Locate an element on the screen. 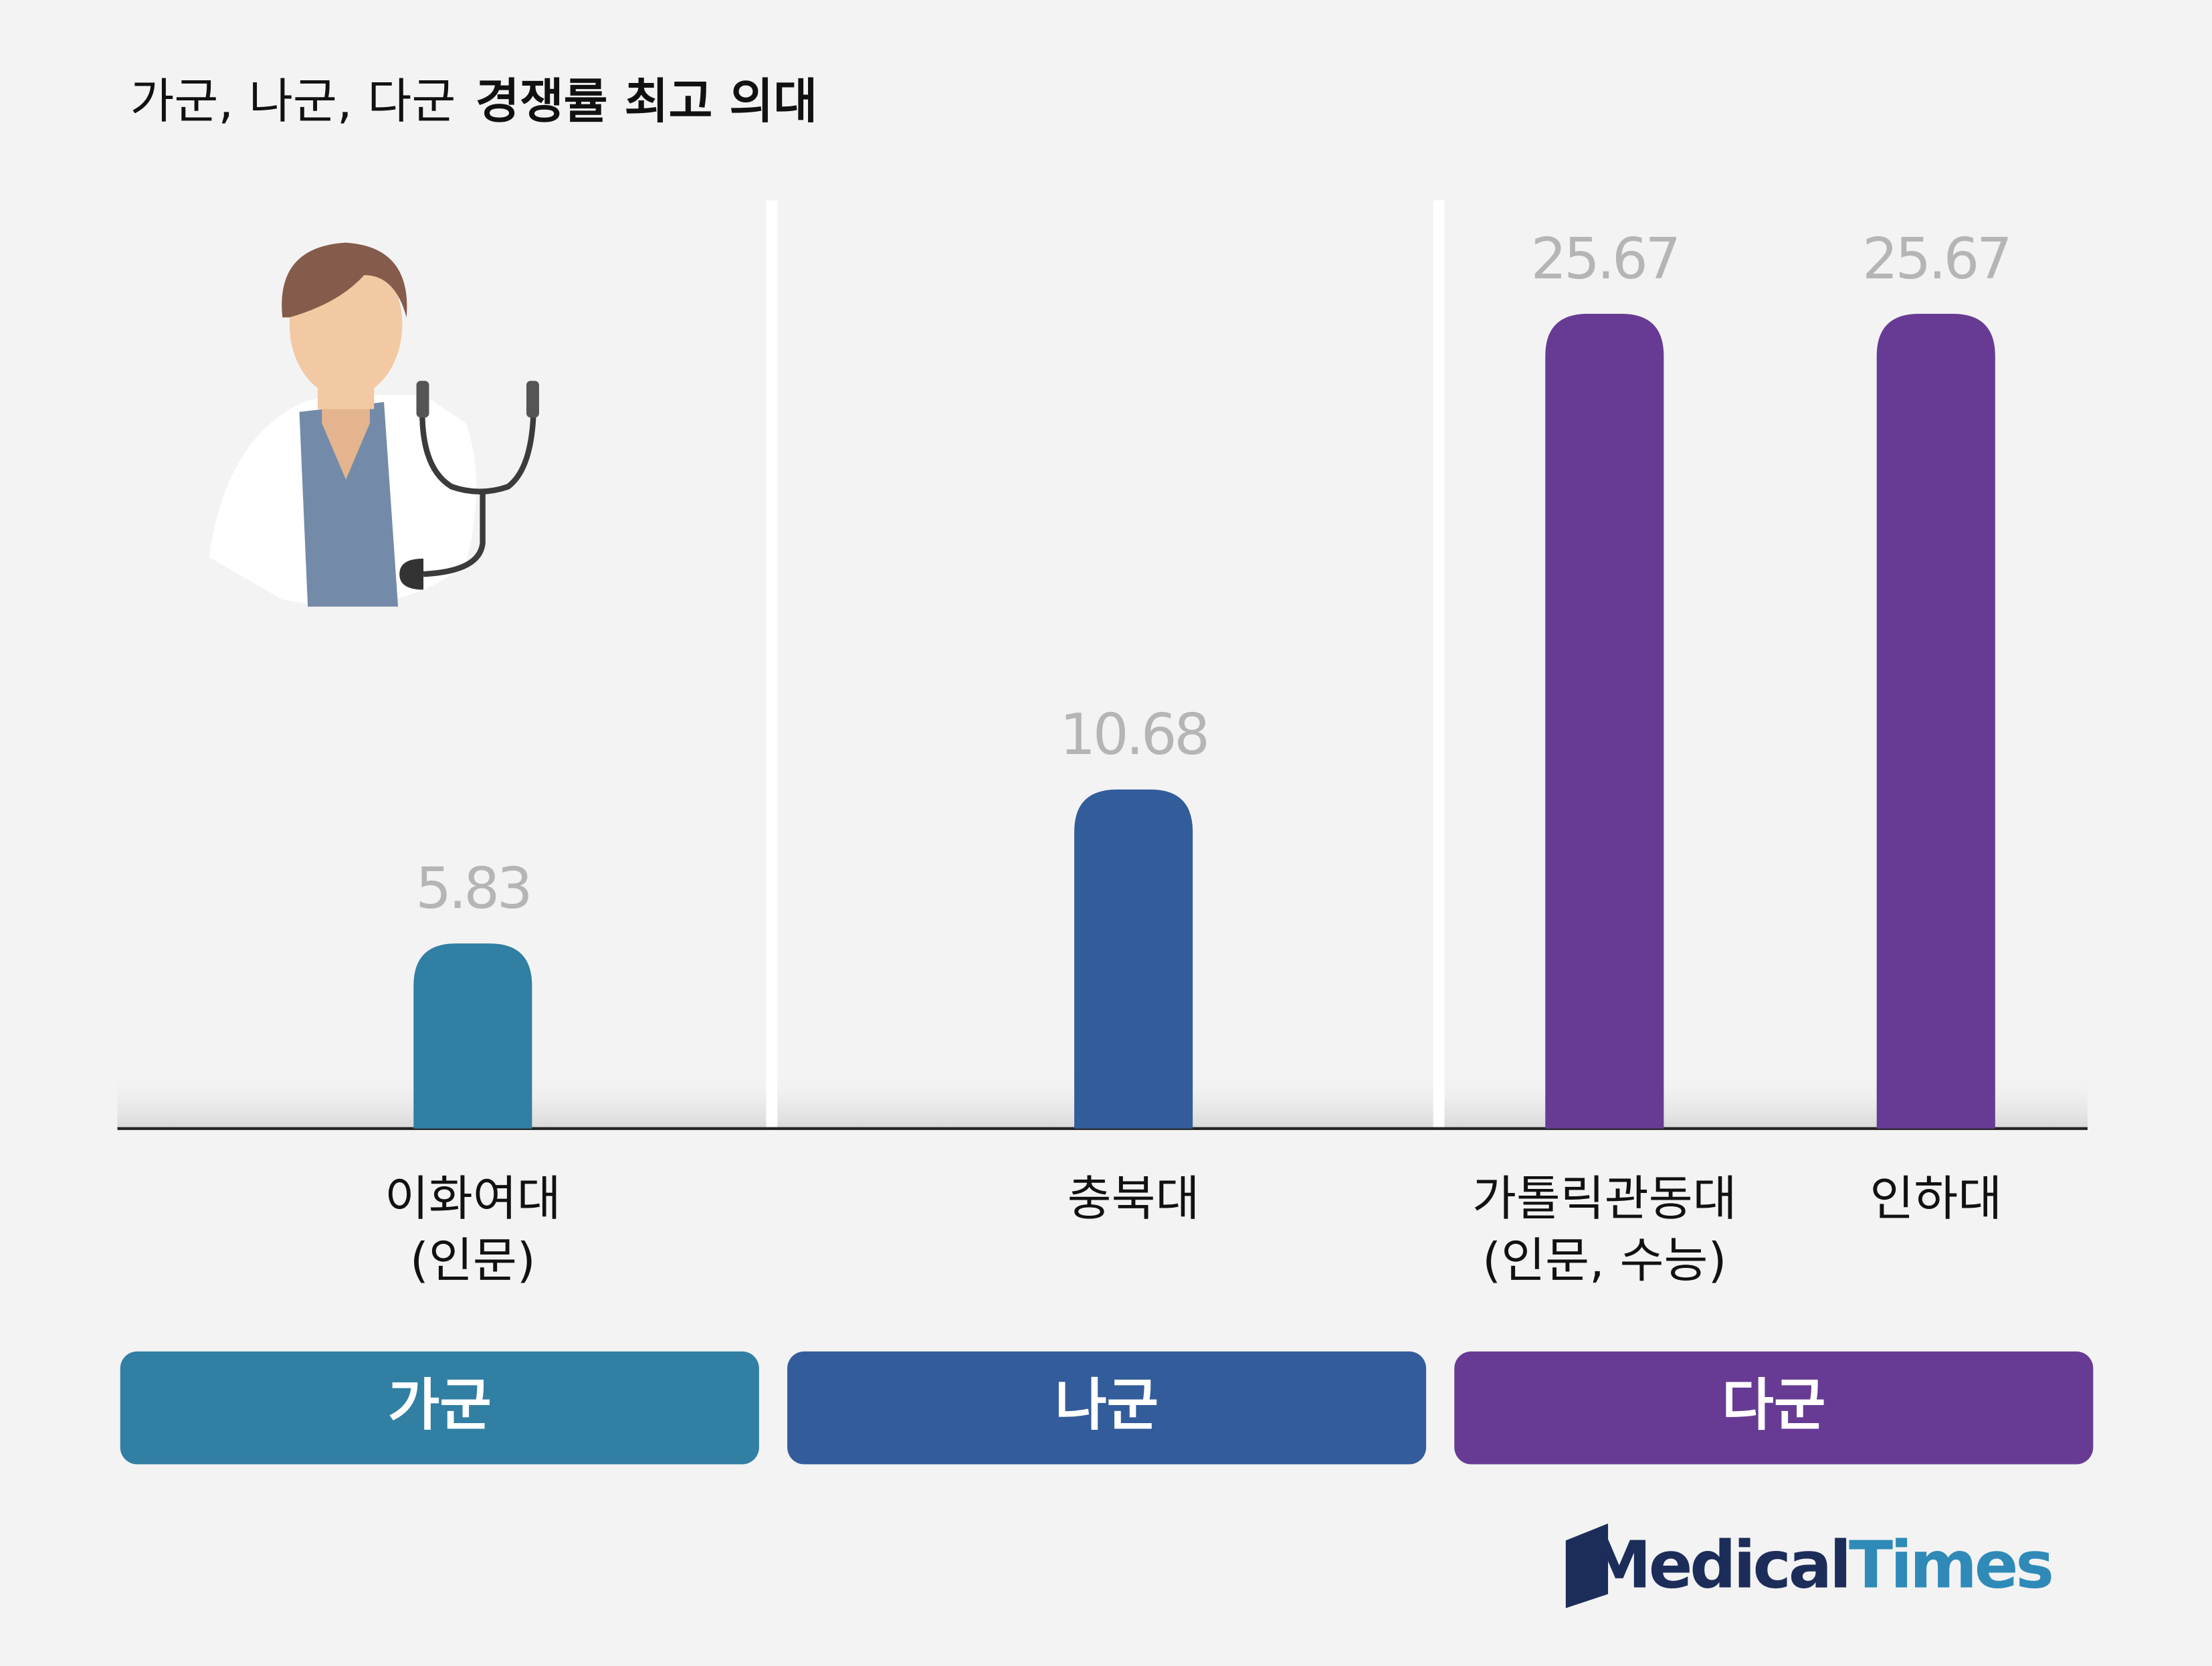 This screenshot has height=1666, width=2212. group-label: 나군 is located at coordinates (1107, 1405).